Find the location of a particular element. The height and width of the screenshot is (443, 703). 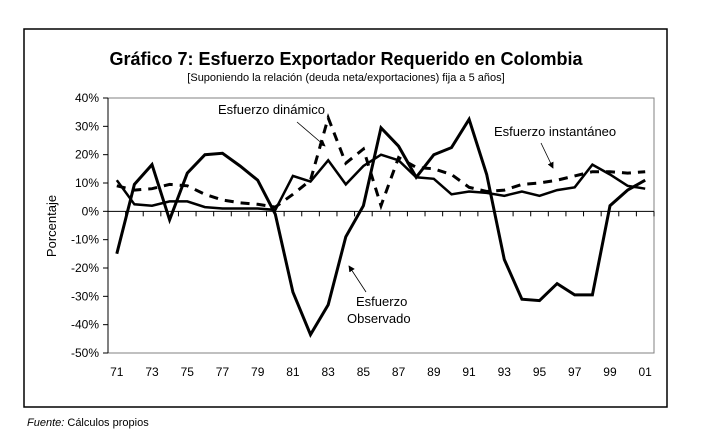

x-tick-label: 93 is located at coordinates (505, 372).